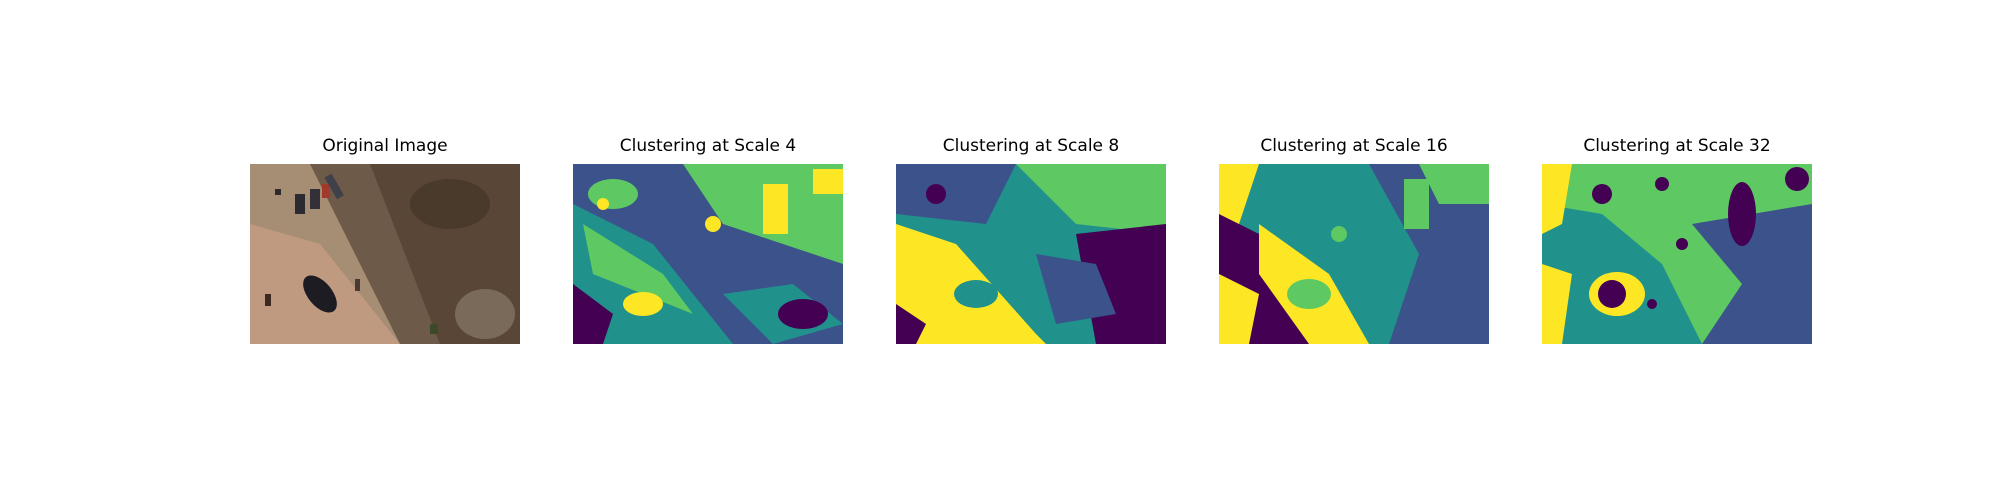  I want to click on panel-title: Clustering at Scale 4, so click(708, 146).